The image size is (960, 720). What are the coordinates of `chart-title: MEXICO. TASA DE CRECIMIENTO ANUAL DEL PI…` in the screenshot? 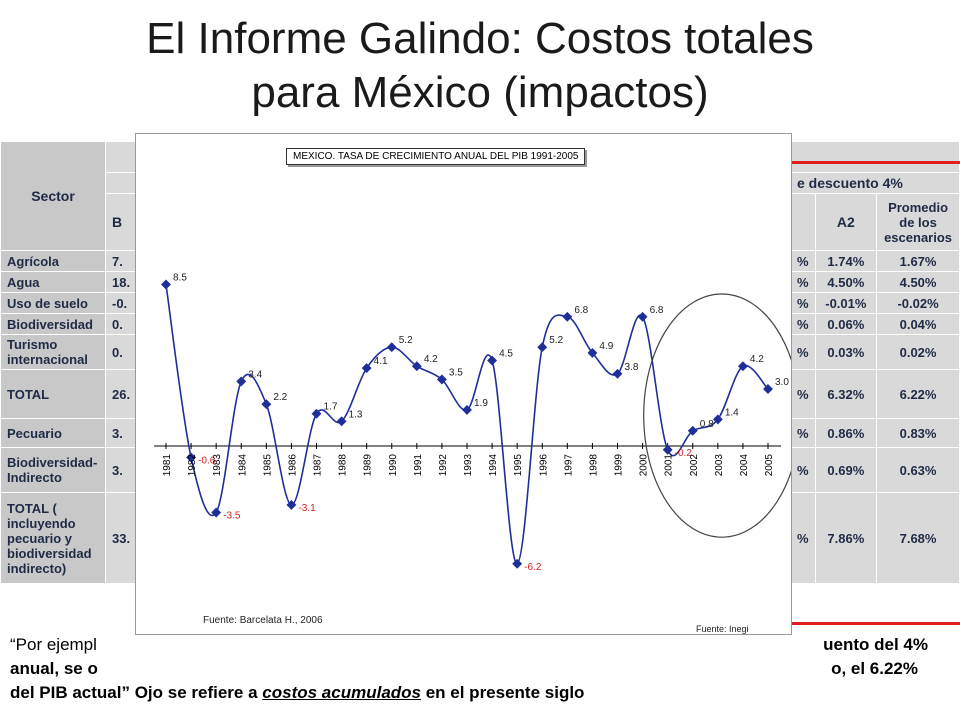 It's located at (436, 156).